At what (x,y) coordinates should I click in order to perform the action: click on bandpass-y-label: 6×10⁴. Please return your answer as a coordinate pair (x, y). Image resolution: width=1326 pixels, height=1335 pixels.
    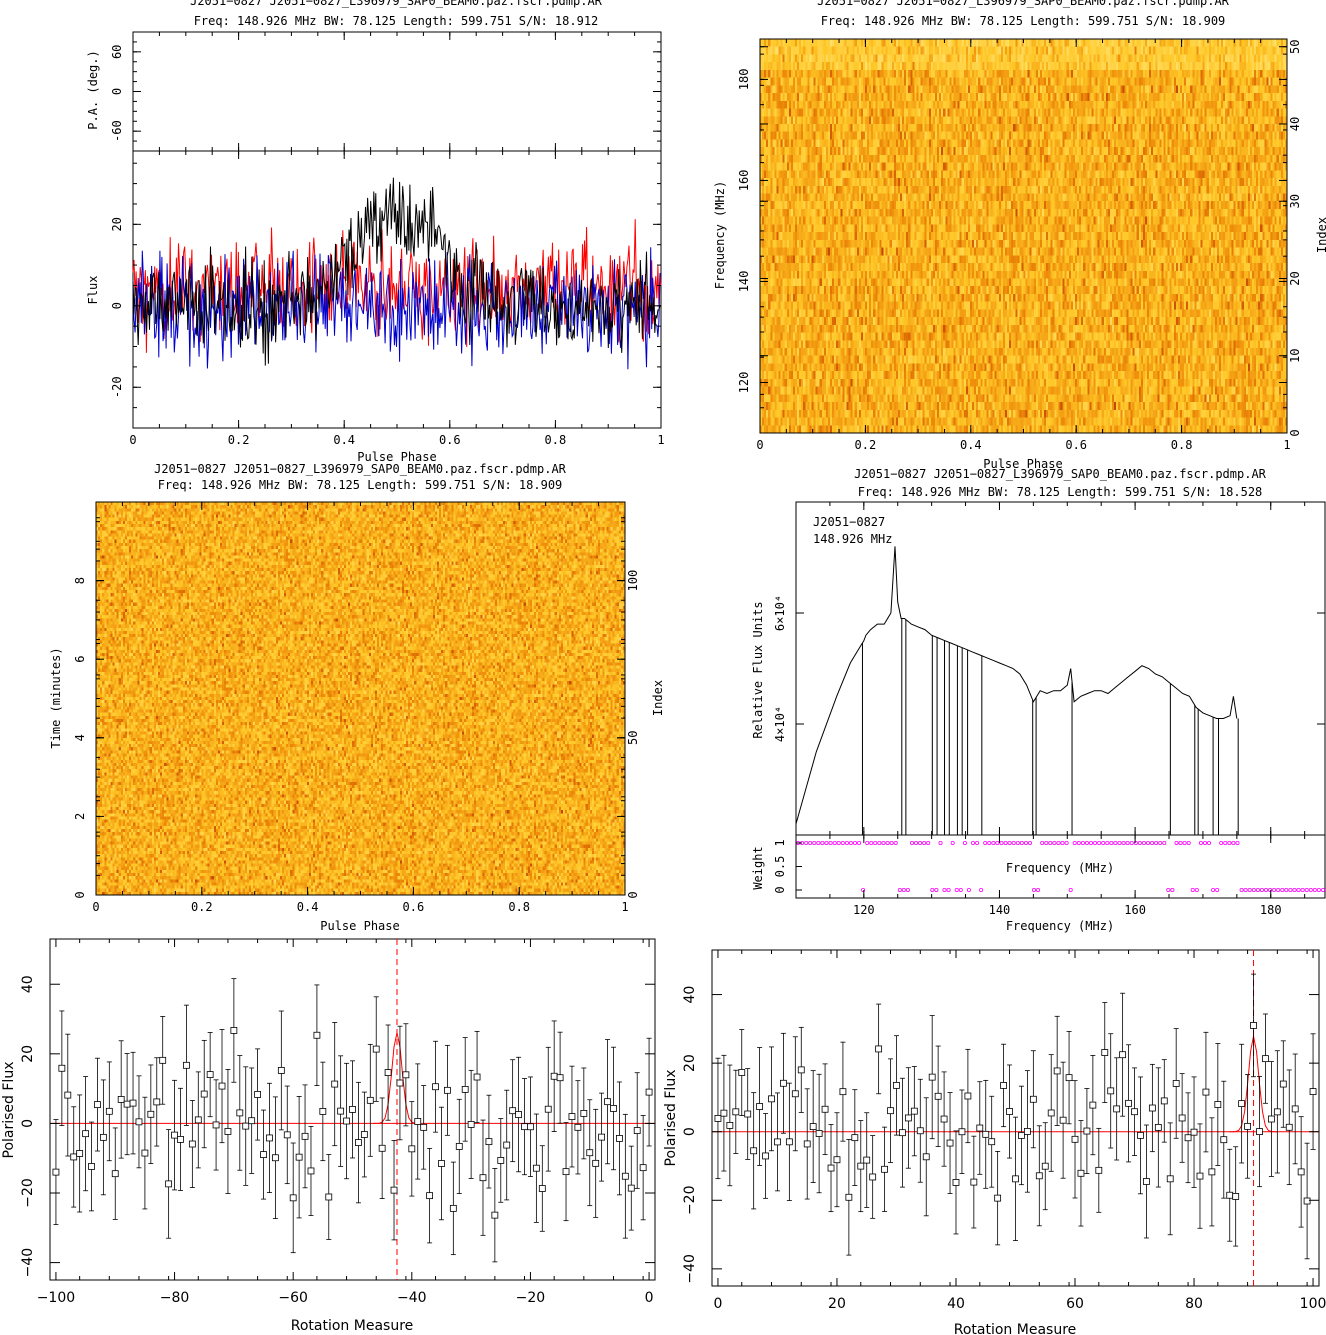
    Looking at the image, I should click on (780, 613).